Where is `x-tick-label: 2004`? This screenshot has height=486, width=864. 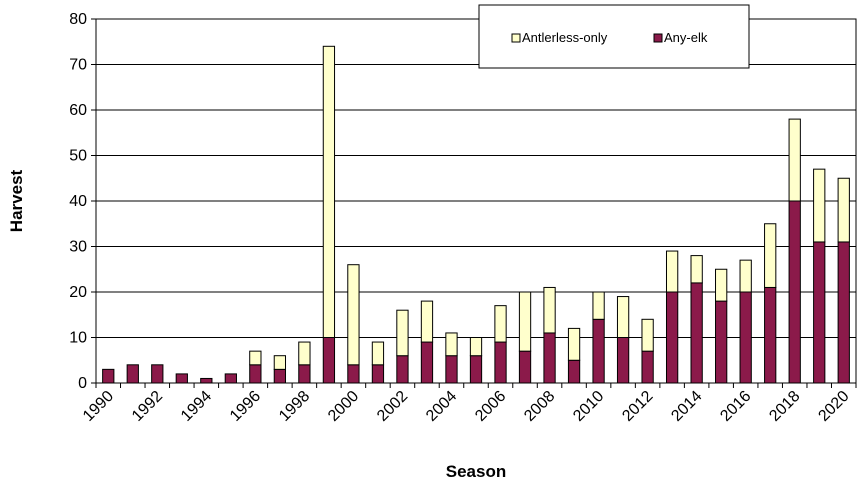
x-tick-label: 2004 is located at coordinates (441, 406).